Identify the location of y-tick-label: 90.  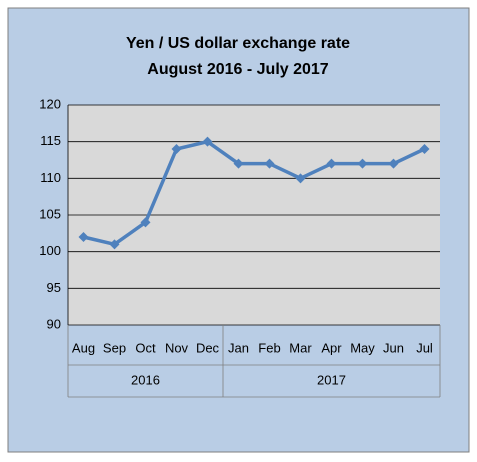
(54, 323).